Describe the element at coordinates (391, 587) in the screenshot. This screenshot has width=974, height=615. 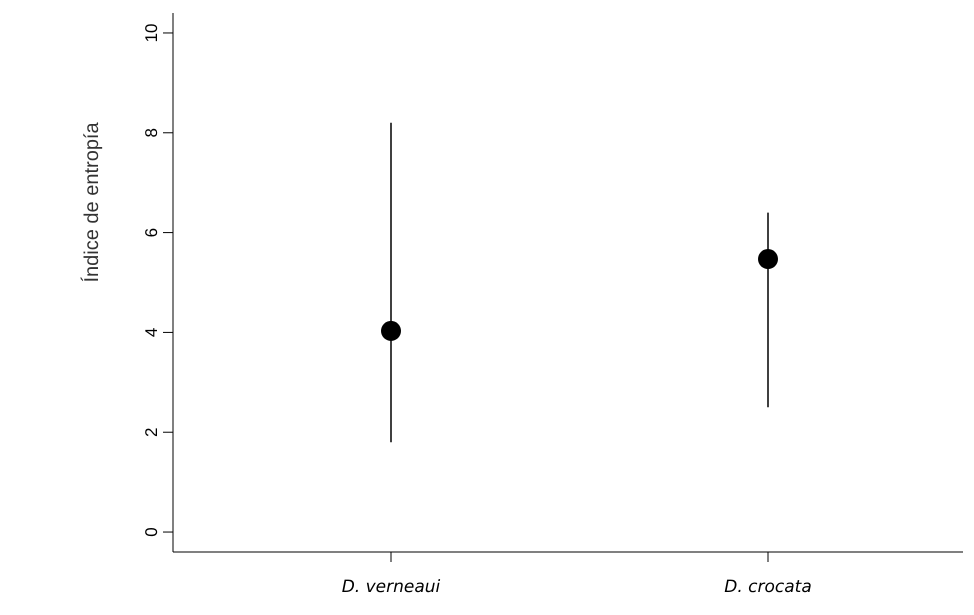
I see `x-tick-label: D. verneaui` at that location.